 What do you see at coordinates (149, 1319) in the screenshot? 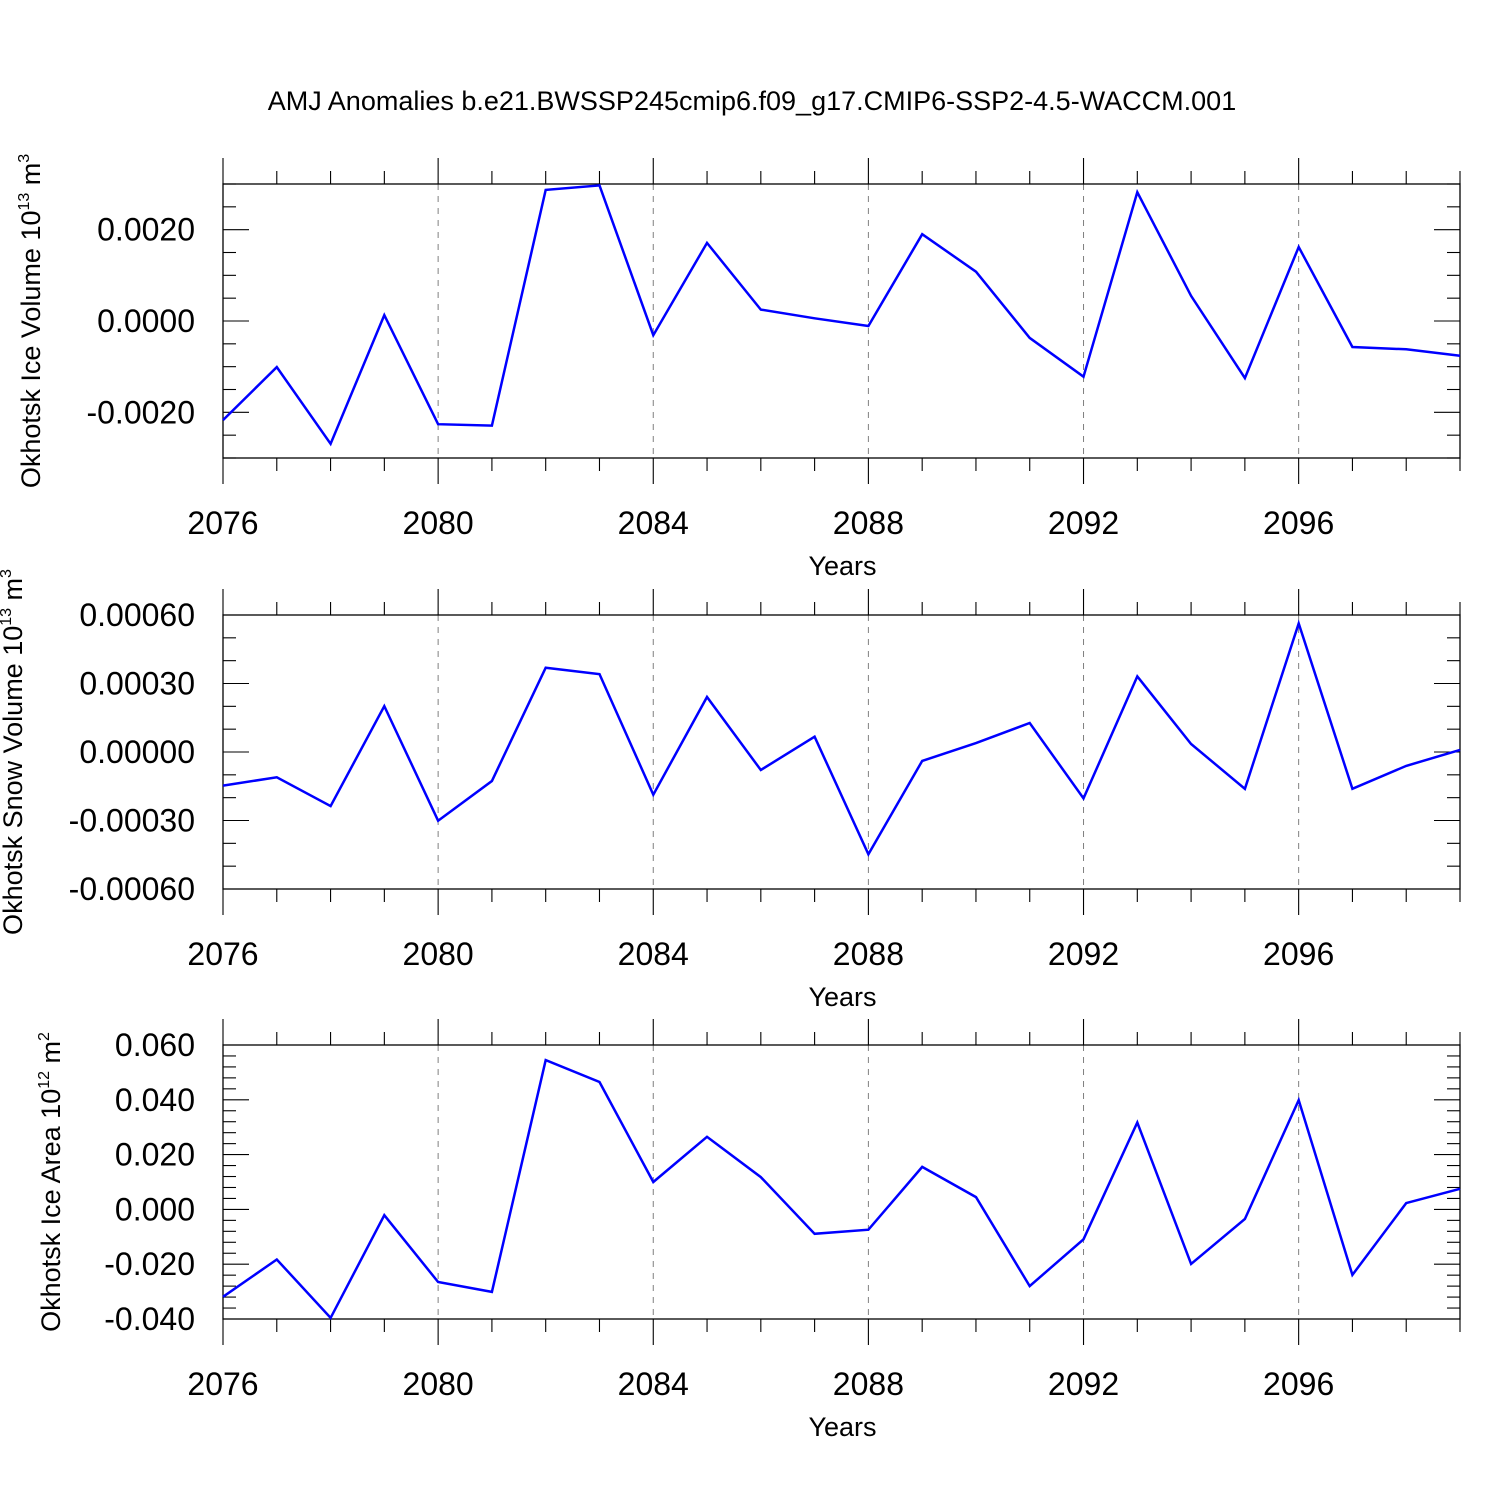
I see `y-tick-label: -0.040` at bounding box center [149, 1319].